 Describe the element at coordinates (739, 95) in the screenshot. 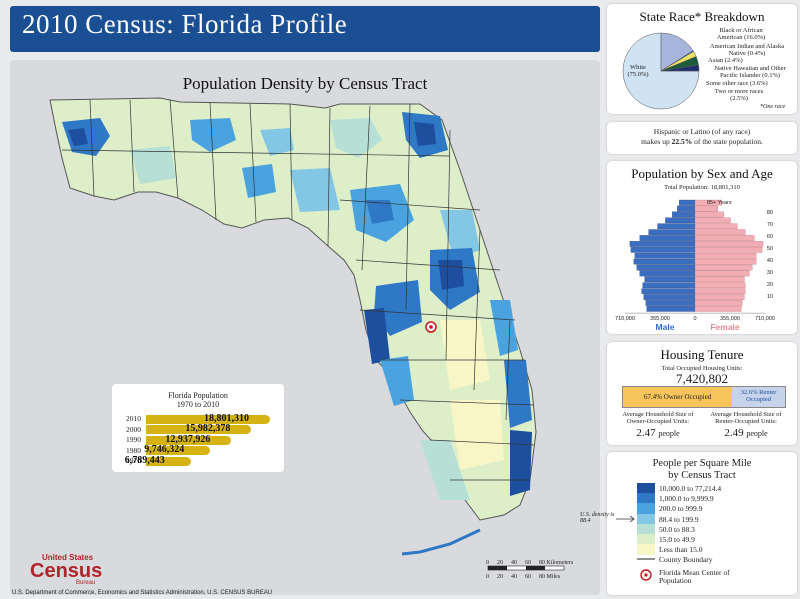

I see `pie-label-two: Two or more races (2.5%)` at that location.